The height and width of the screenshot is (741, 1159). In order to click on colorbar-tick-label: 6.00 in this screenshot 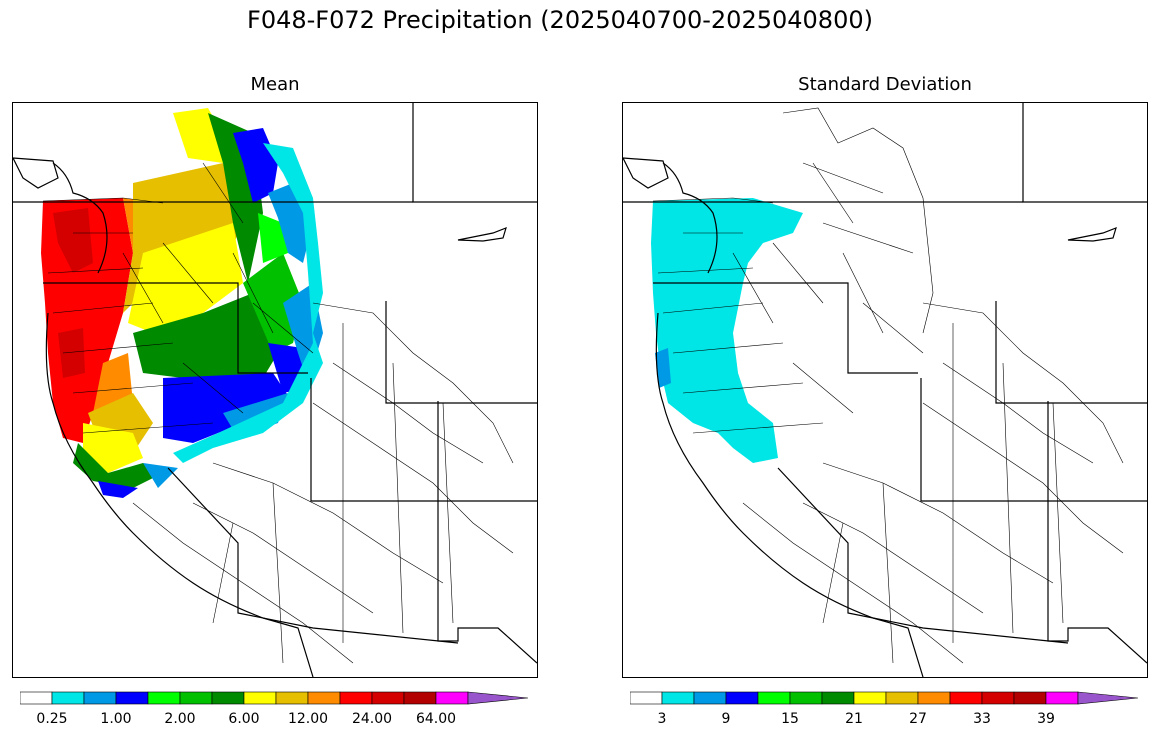, I will do `click(244, 719)`.